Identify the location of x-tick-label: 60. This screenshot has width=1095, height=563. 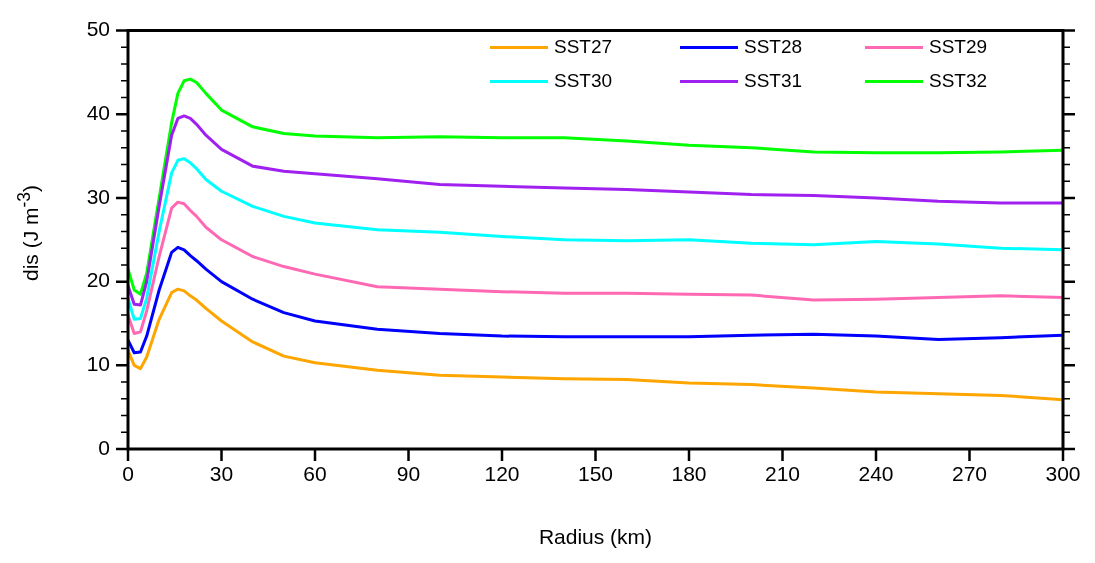
(315, 474).